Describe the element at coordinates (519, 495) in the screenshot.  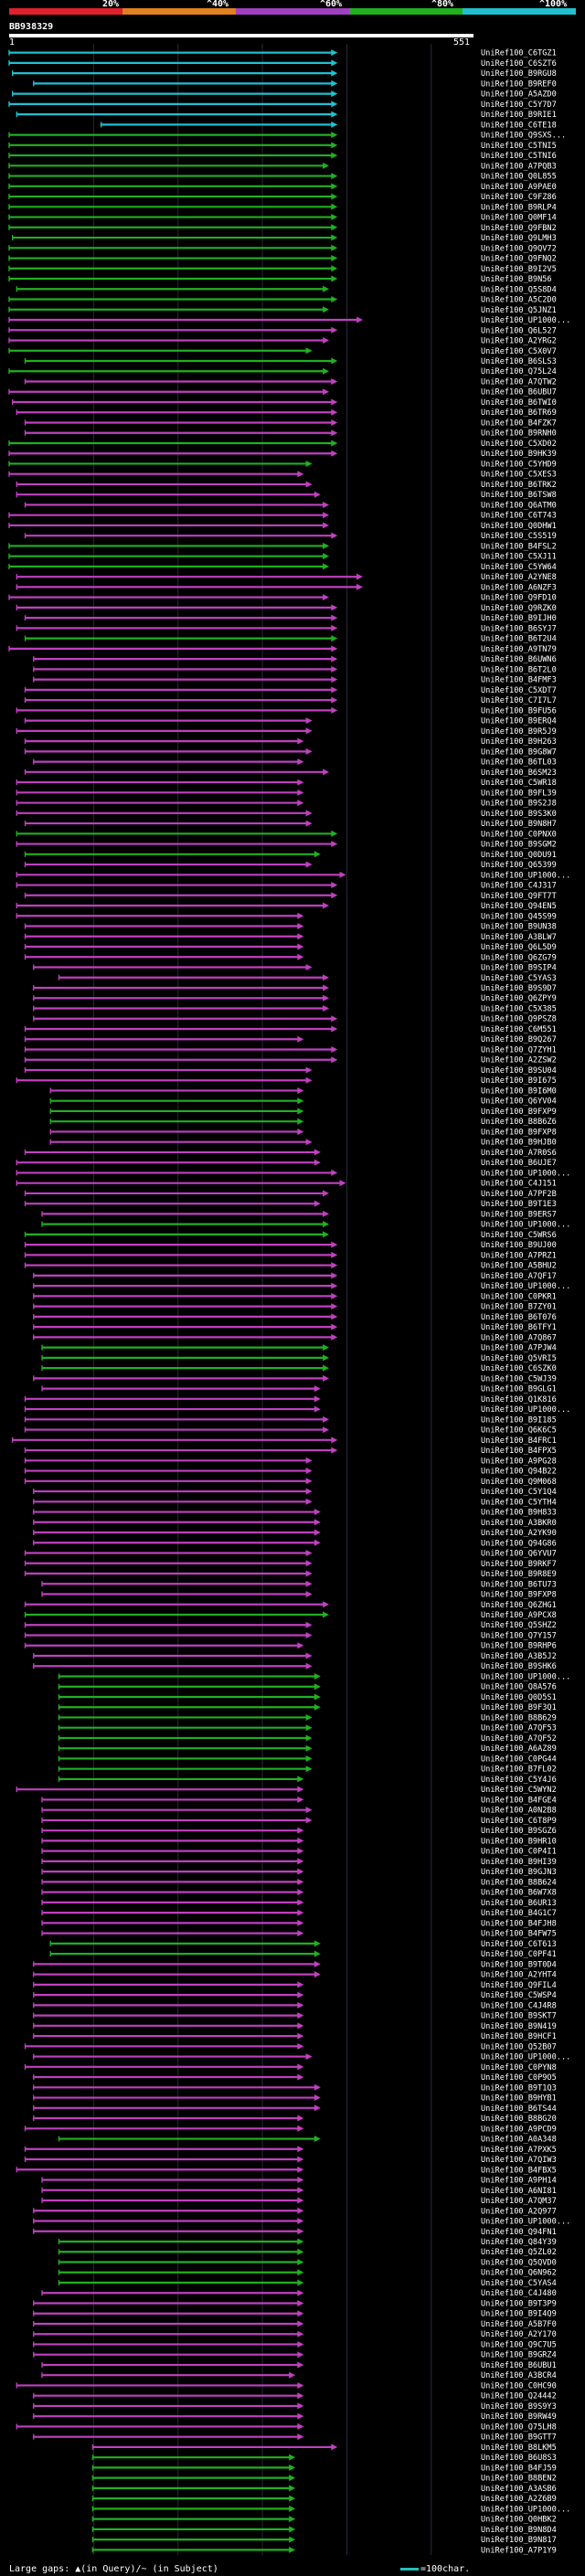
I see `hit-label: UniRef100_B6TSW8` at that location.